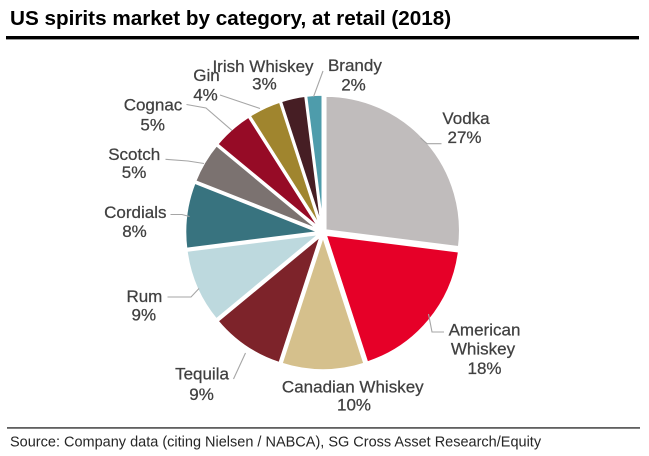 The width and height of the screenshot is (649, 456). Describe the element at coordinates (353, 85) in the screenshot. I see `svg-text: 2%` at that location.